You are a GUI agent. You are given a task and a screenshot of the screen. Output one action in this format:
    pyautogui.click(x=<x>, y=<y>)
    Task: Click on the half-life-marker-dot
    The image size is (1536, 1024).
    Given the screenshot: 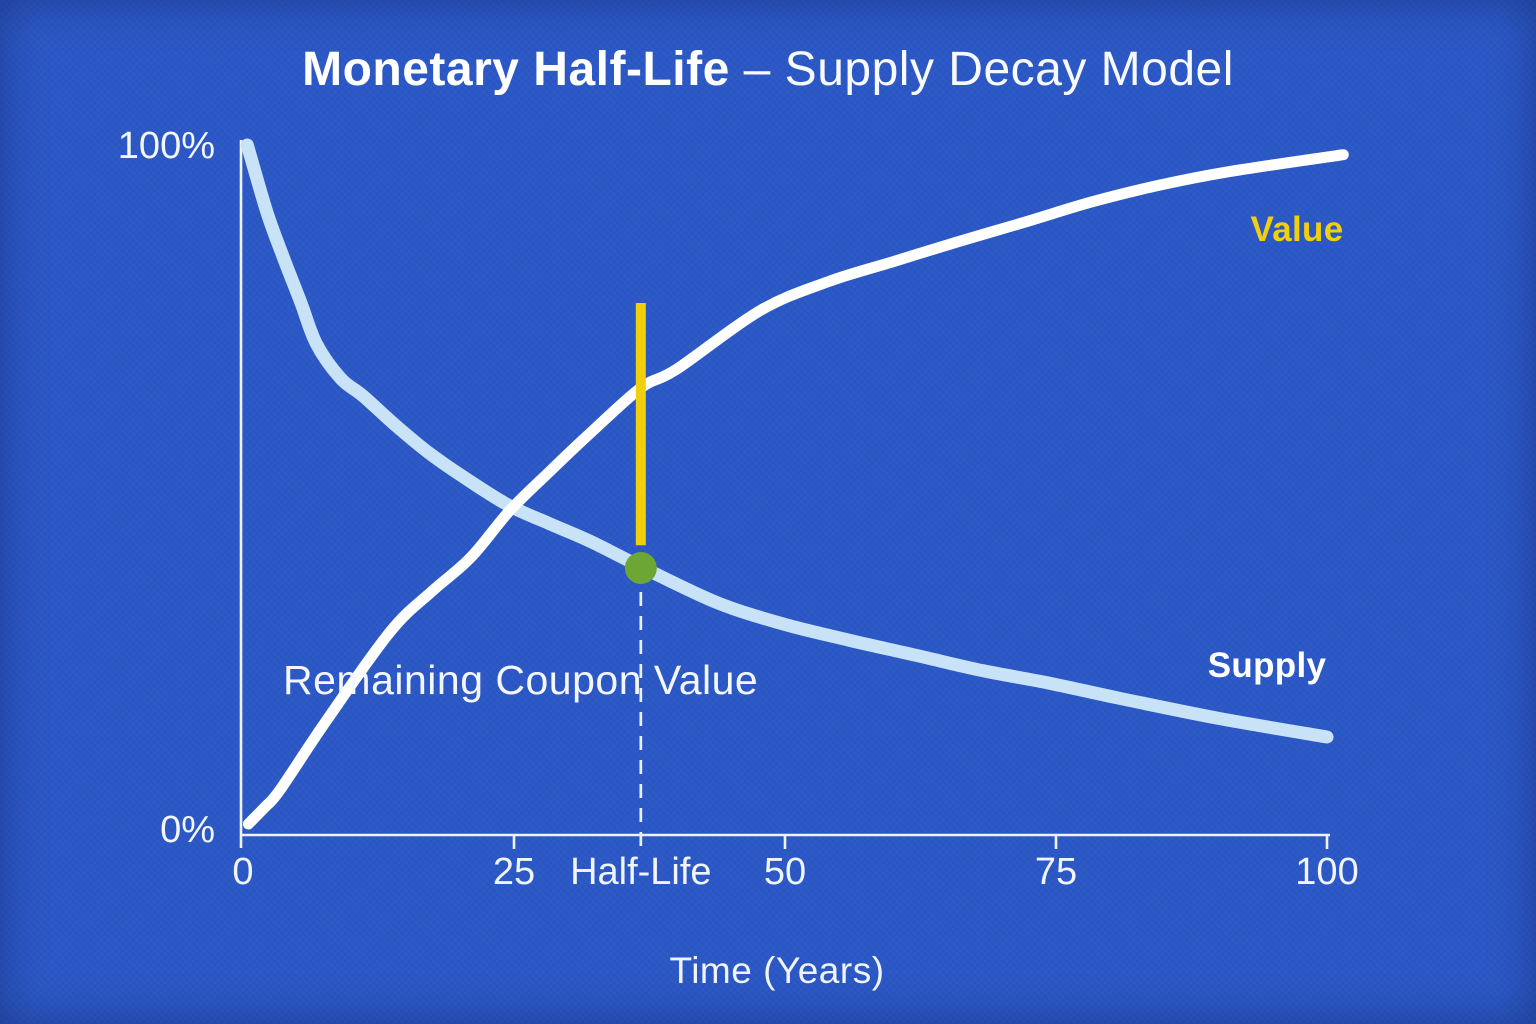 What is the action you would take?
    pyautogui.click(x=640, y=567)
    